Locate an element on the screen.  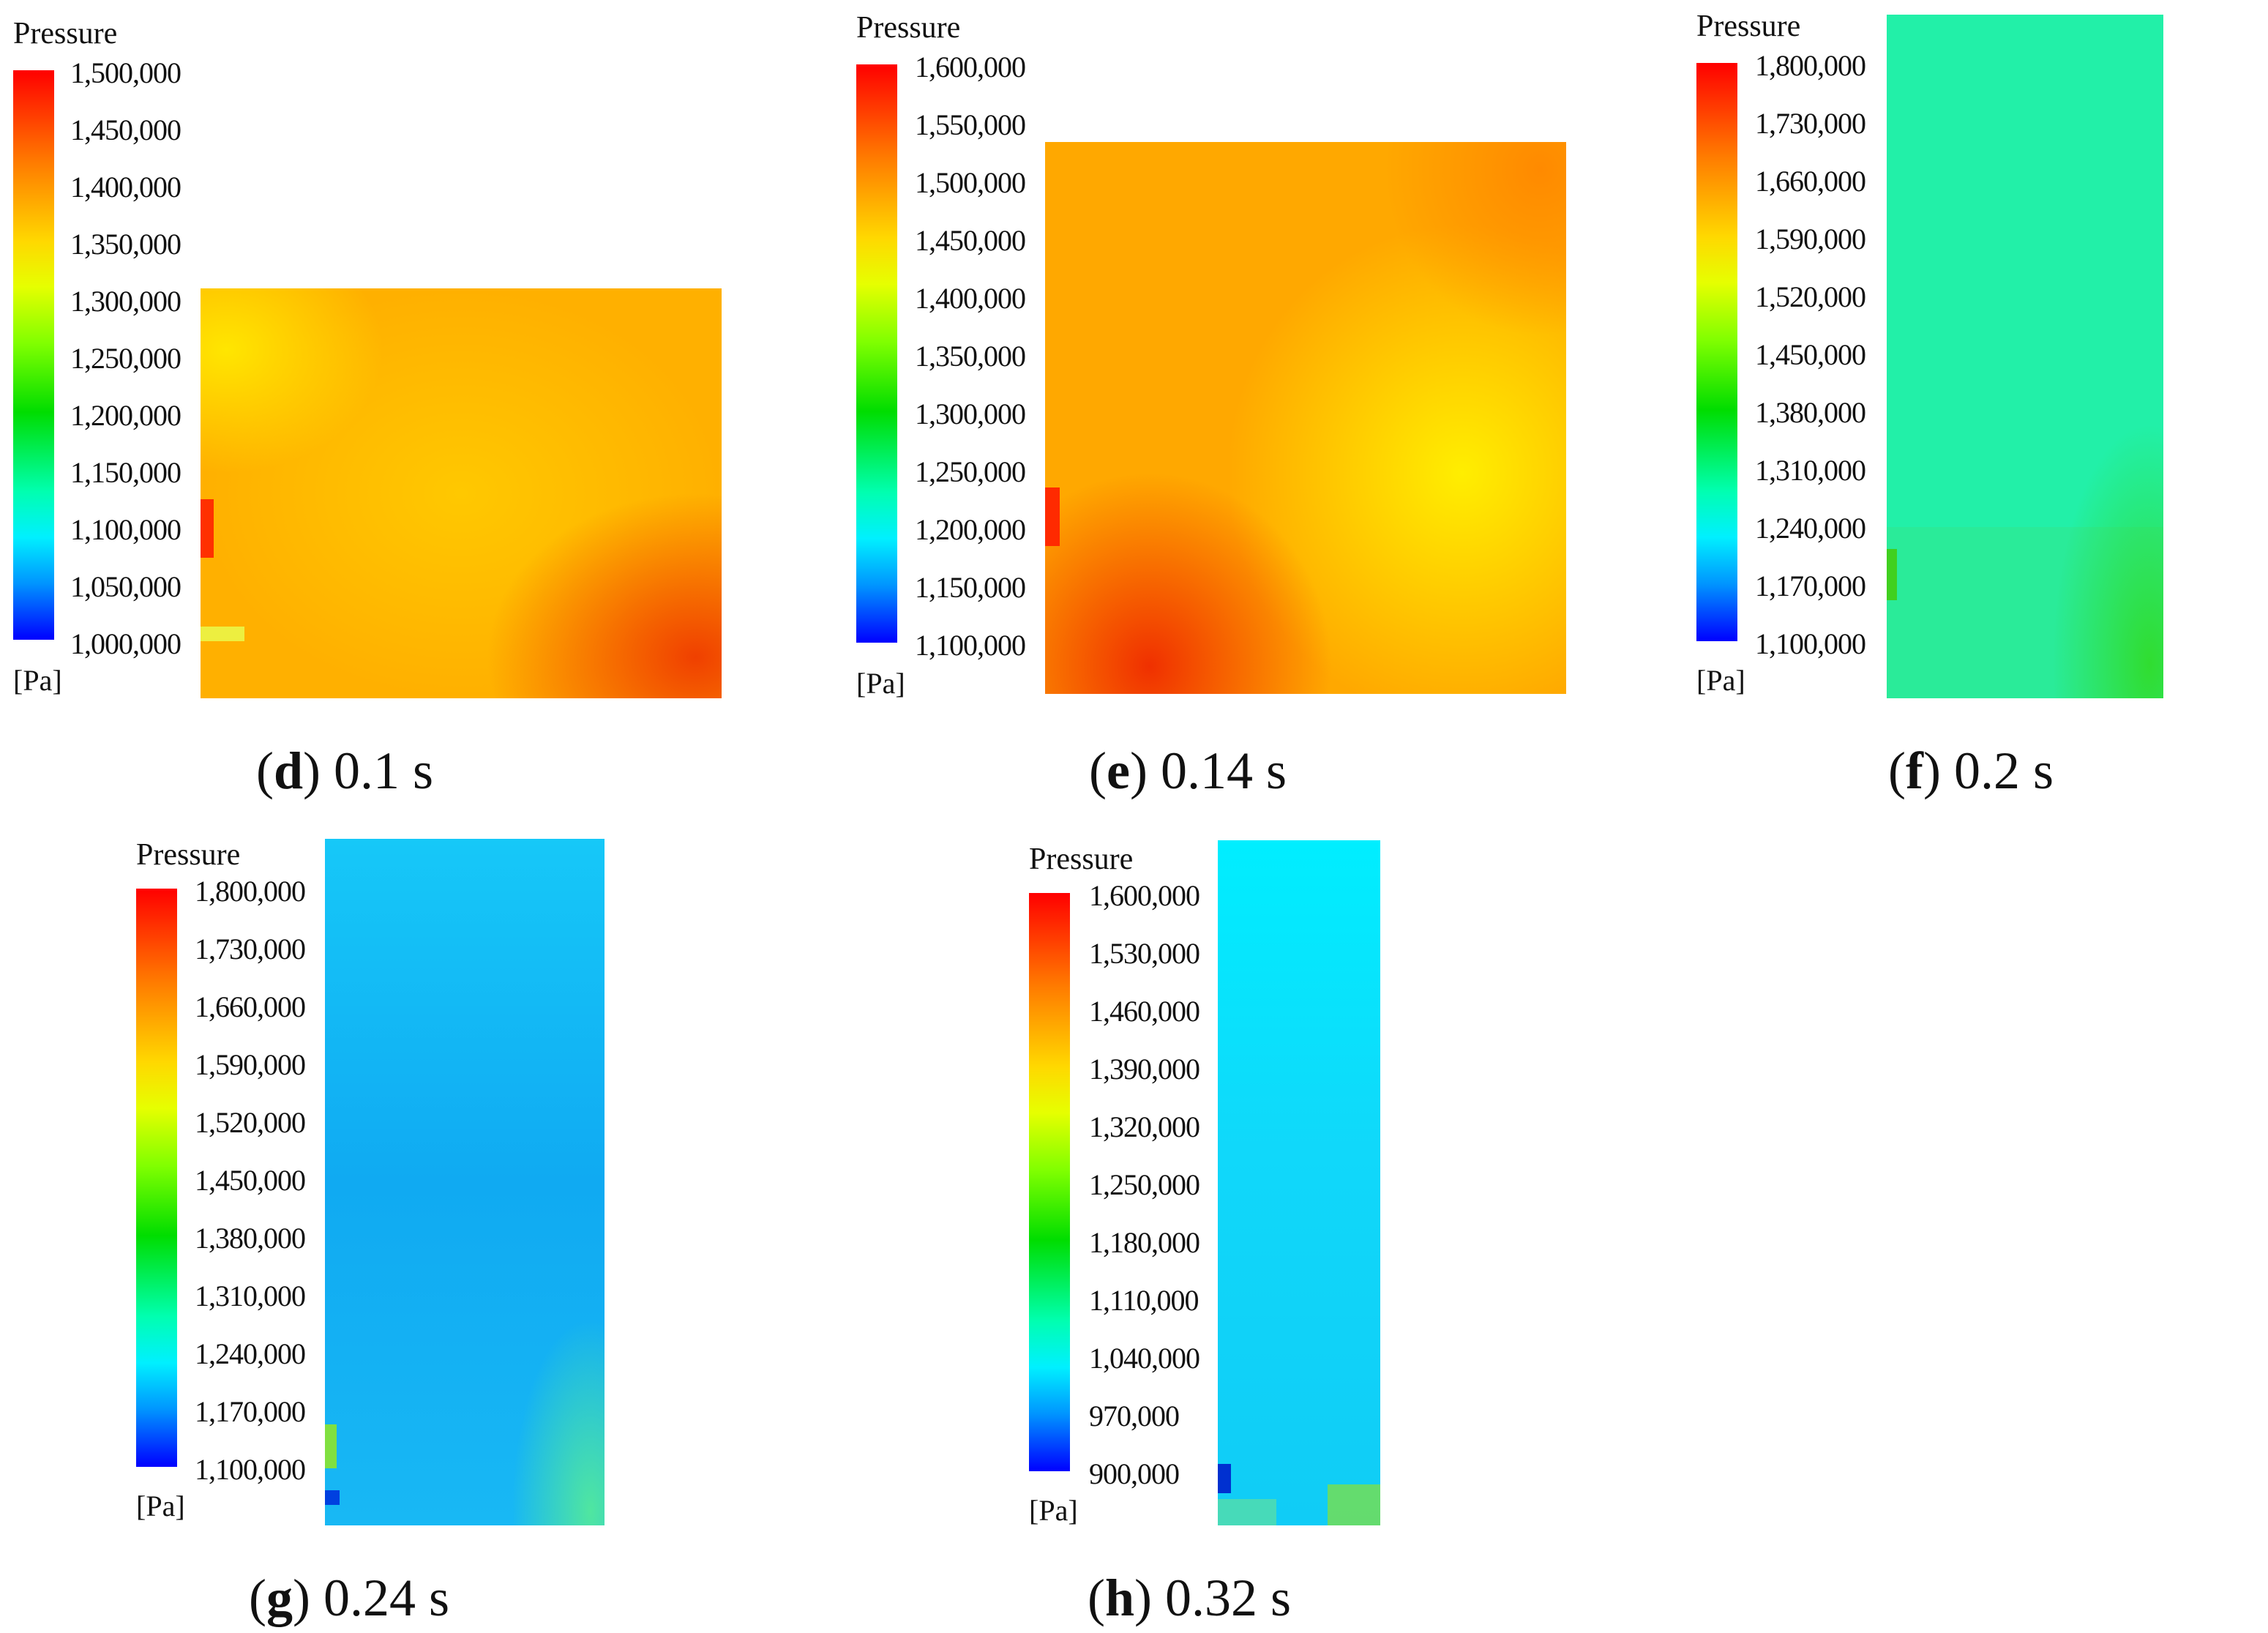
caption-time: 0.32 s is located at coordinates (1222, 1598).